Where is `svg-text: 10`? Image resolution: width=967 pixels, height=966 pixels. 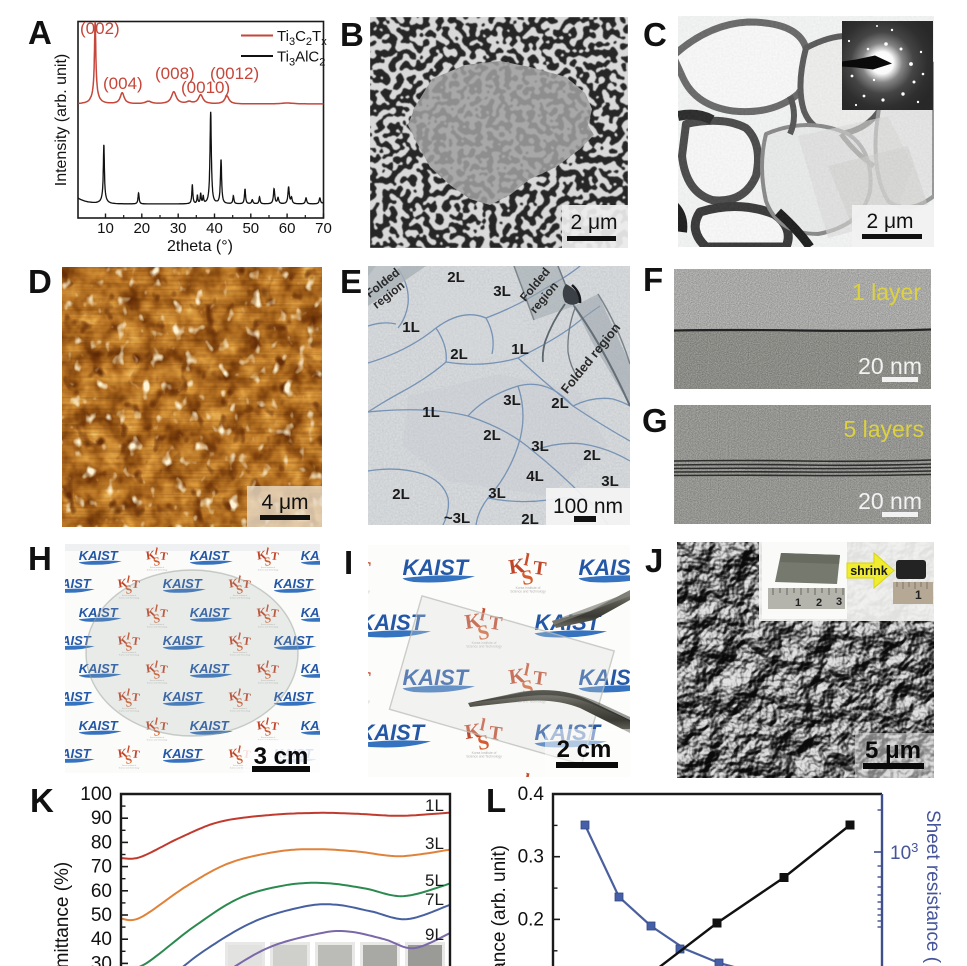
svg-text: 10 is located at coordinates (105, 228).